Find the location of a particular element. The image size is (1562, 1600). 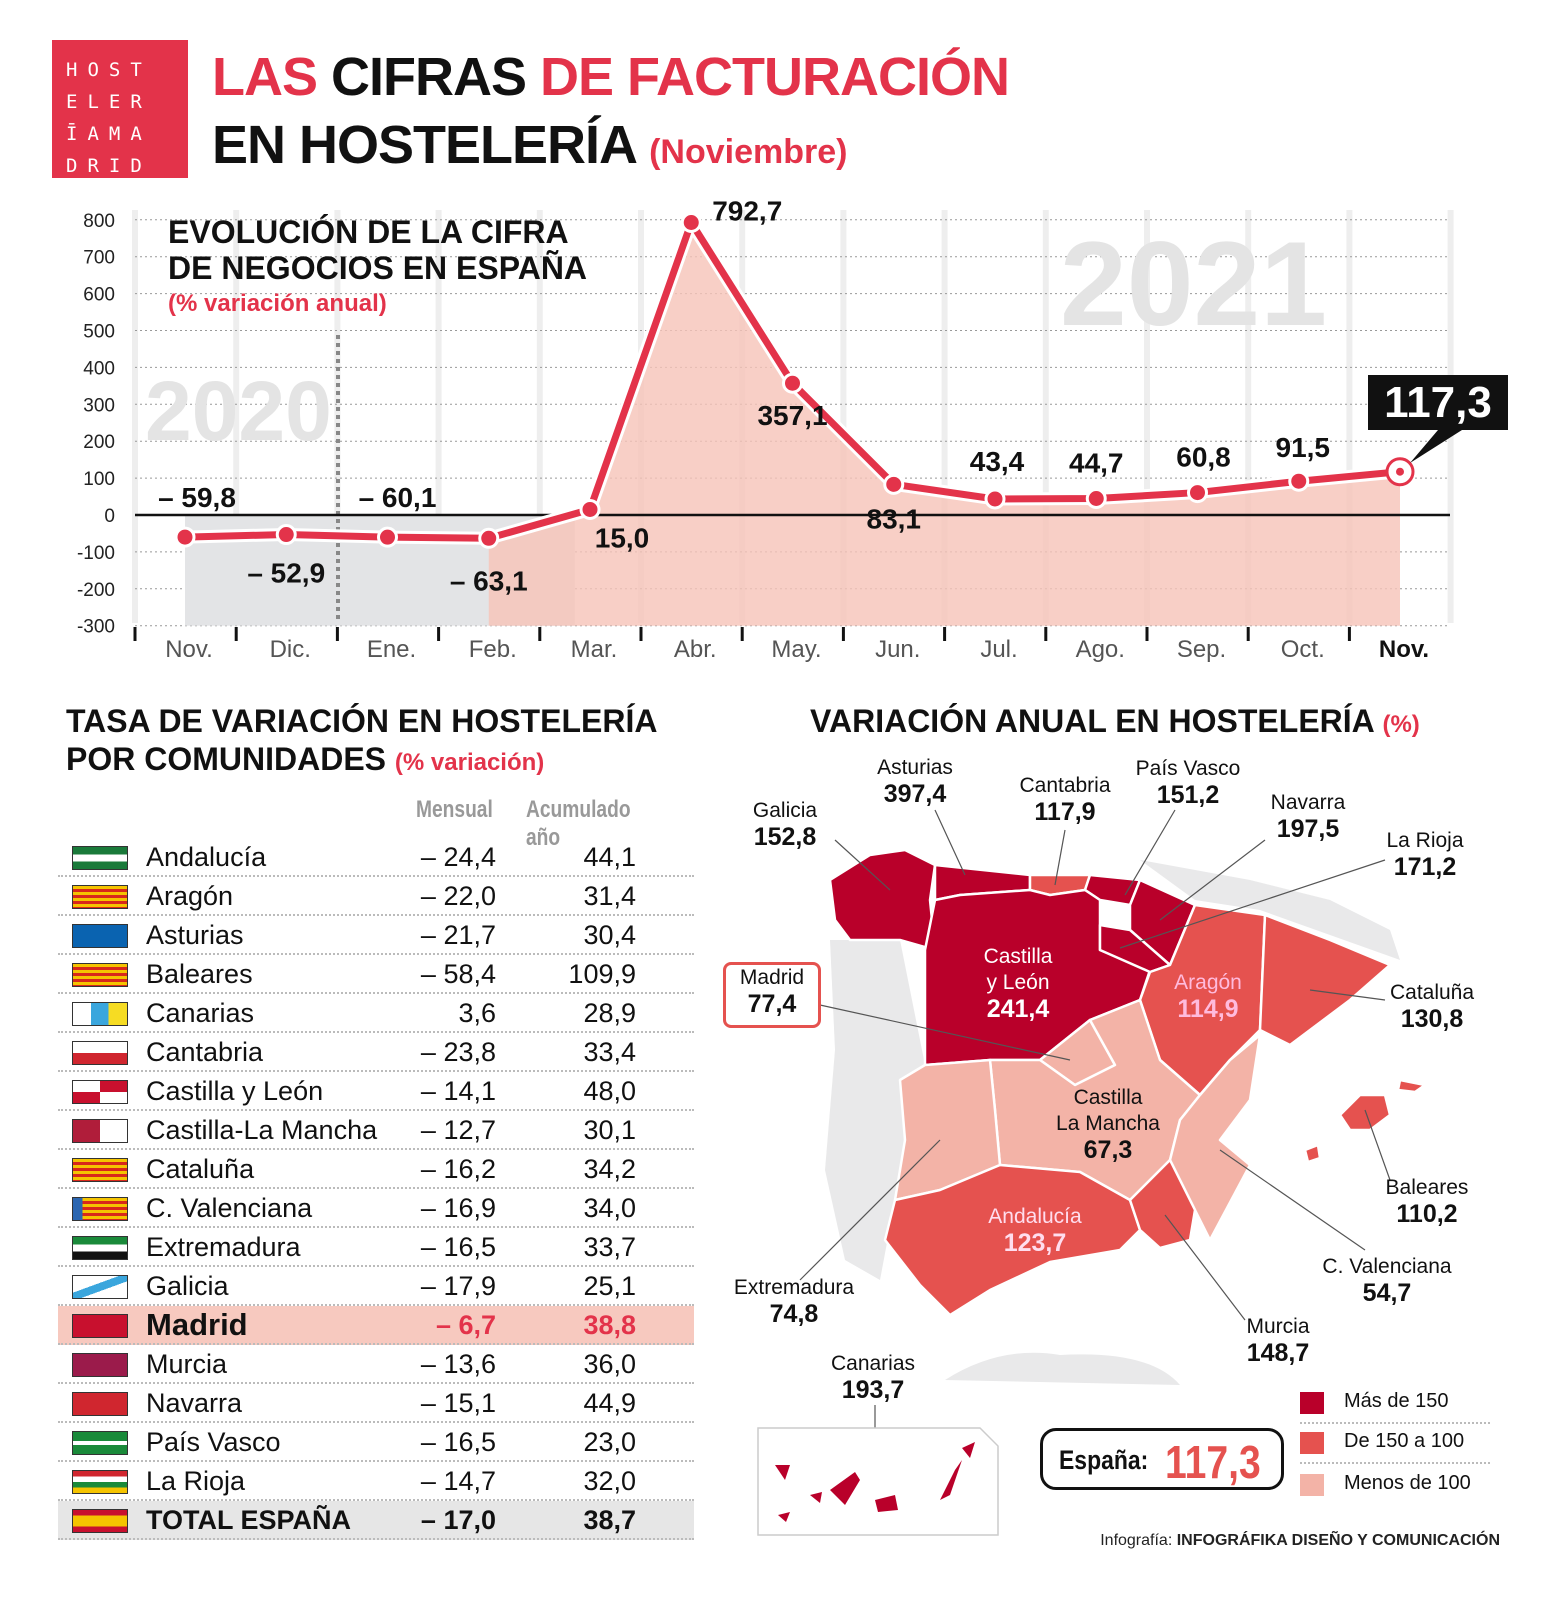

logo-line: ELER is located at coordinates (109, 102).